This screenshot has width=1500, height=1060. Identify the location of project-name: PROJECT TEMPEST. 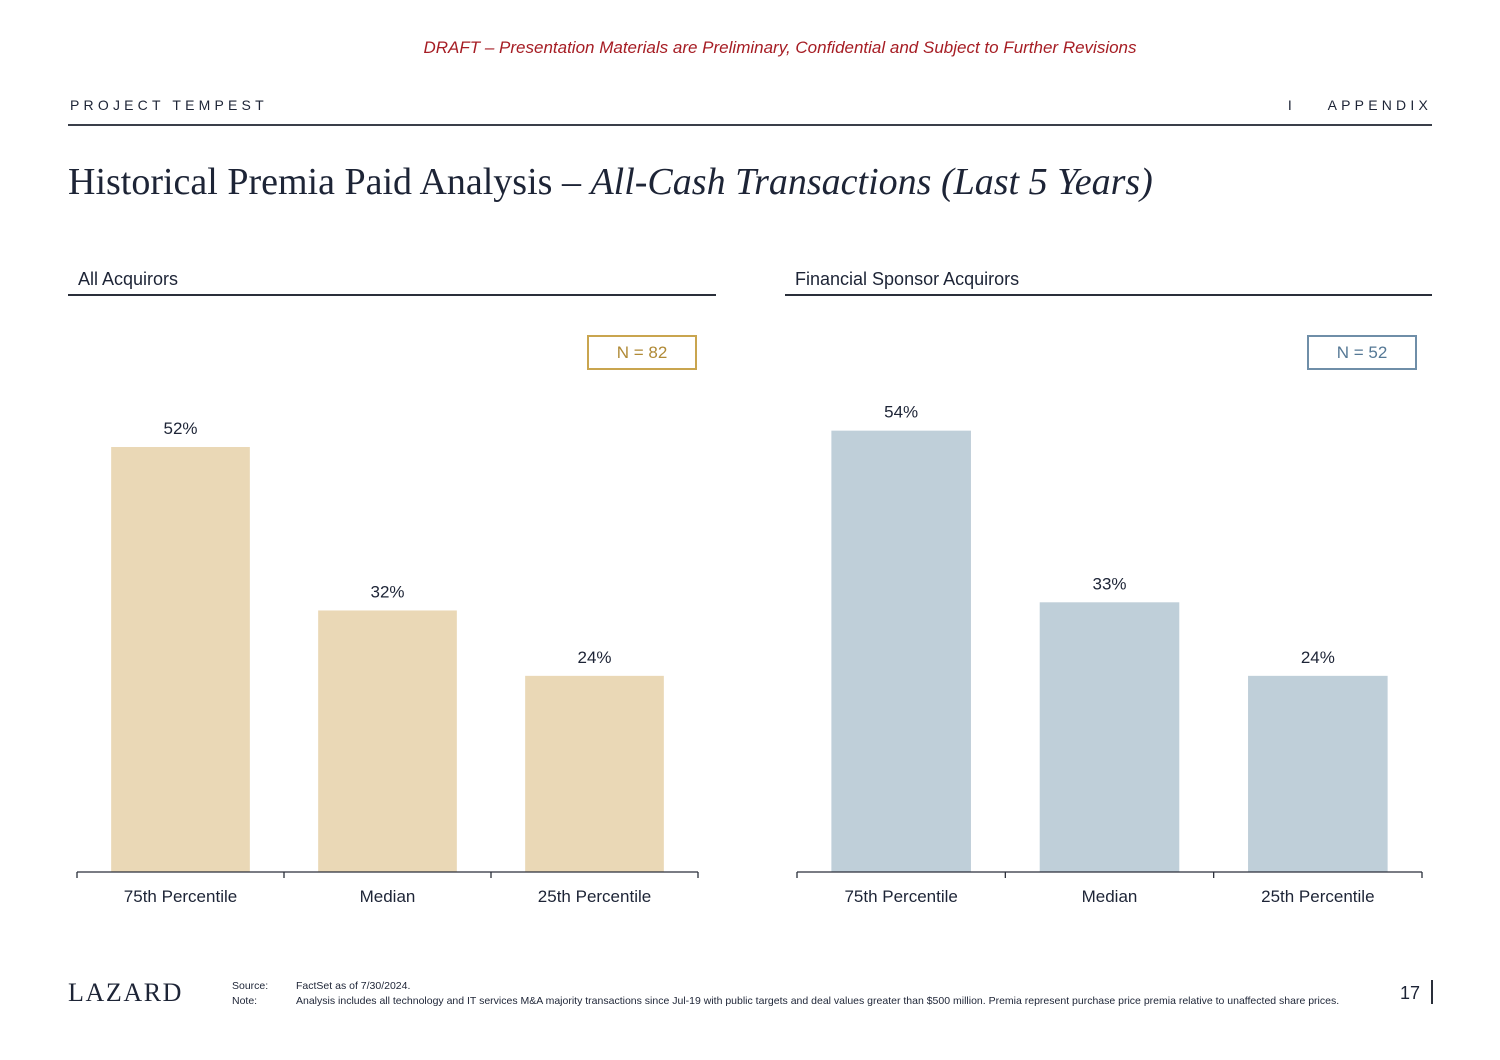
(169, 105).